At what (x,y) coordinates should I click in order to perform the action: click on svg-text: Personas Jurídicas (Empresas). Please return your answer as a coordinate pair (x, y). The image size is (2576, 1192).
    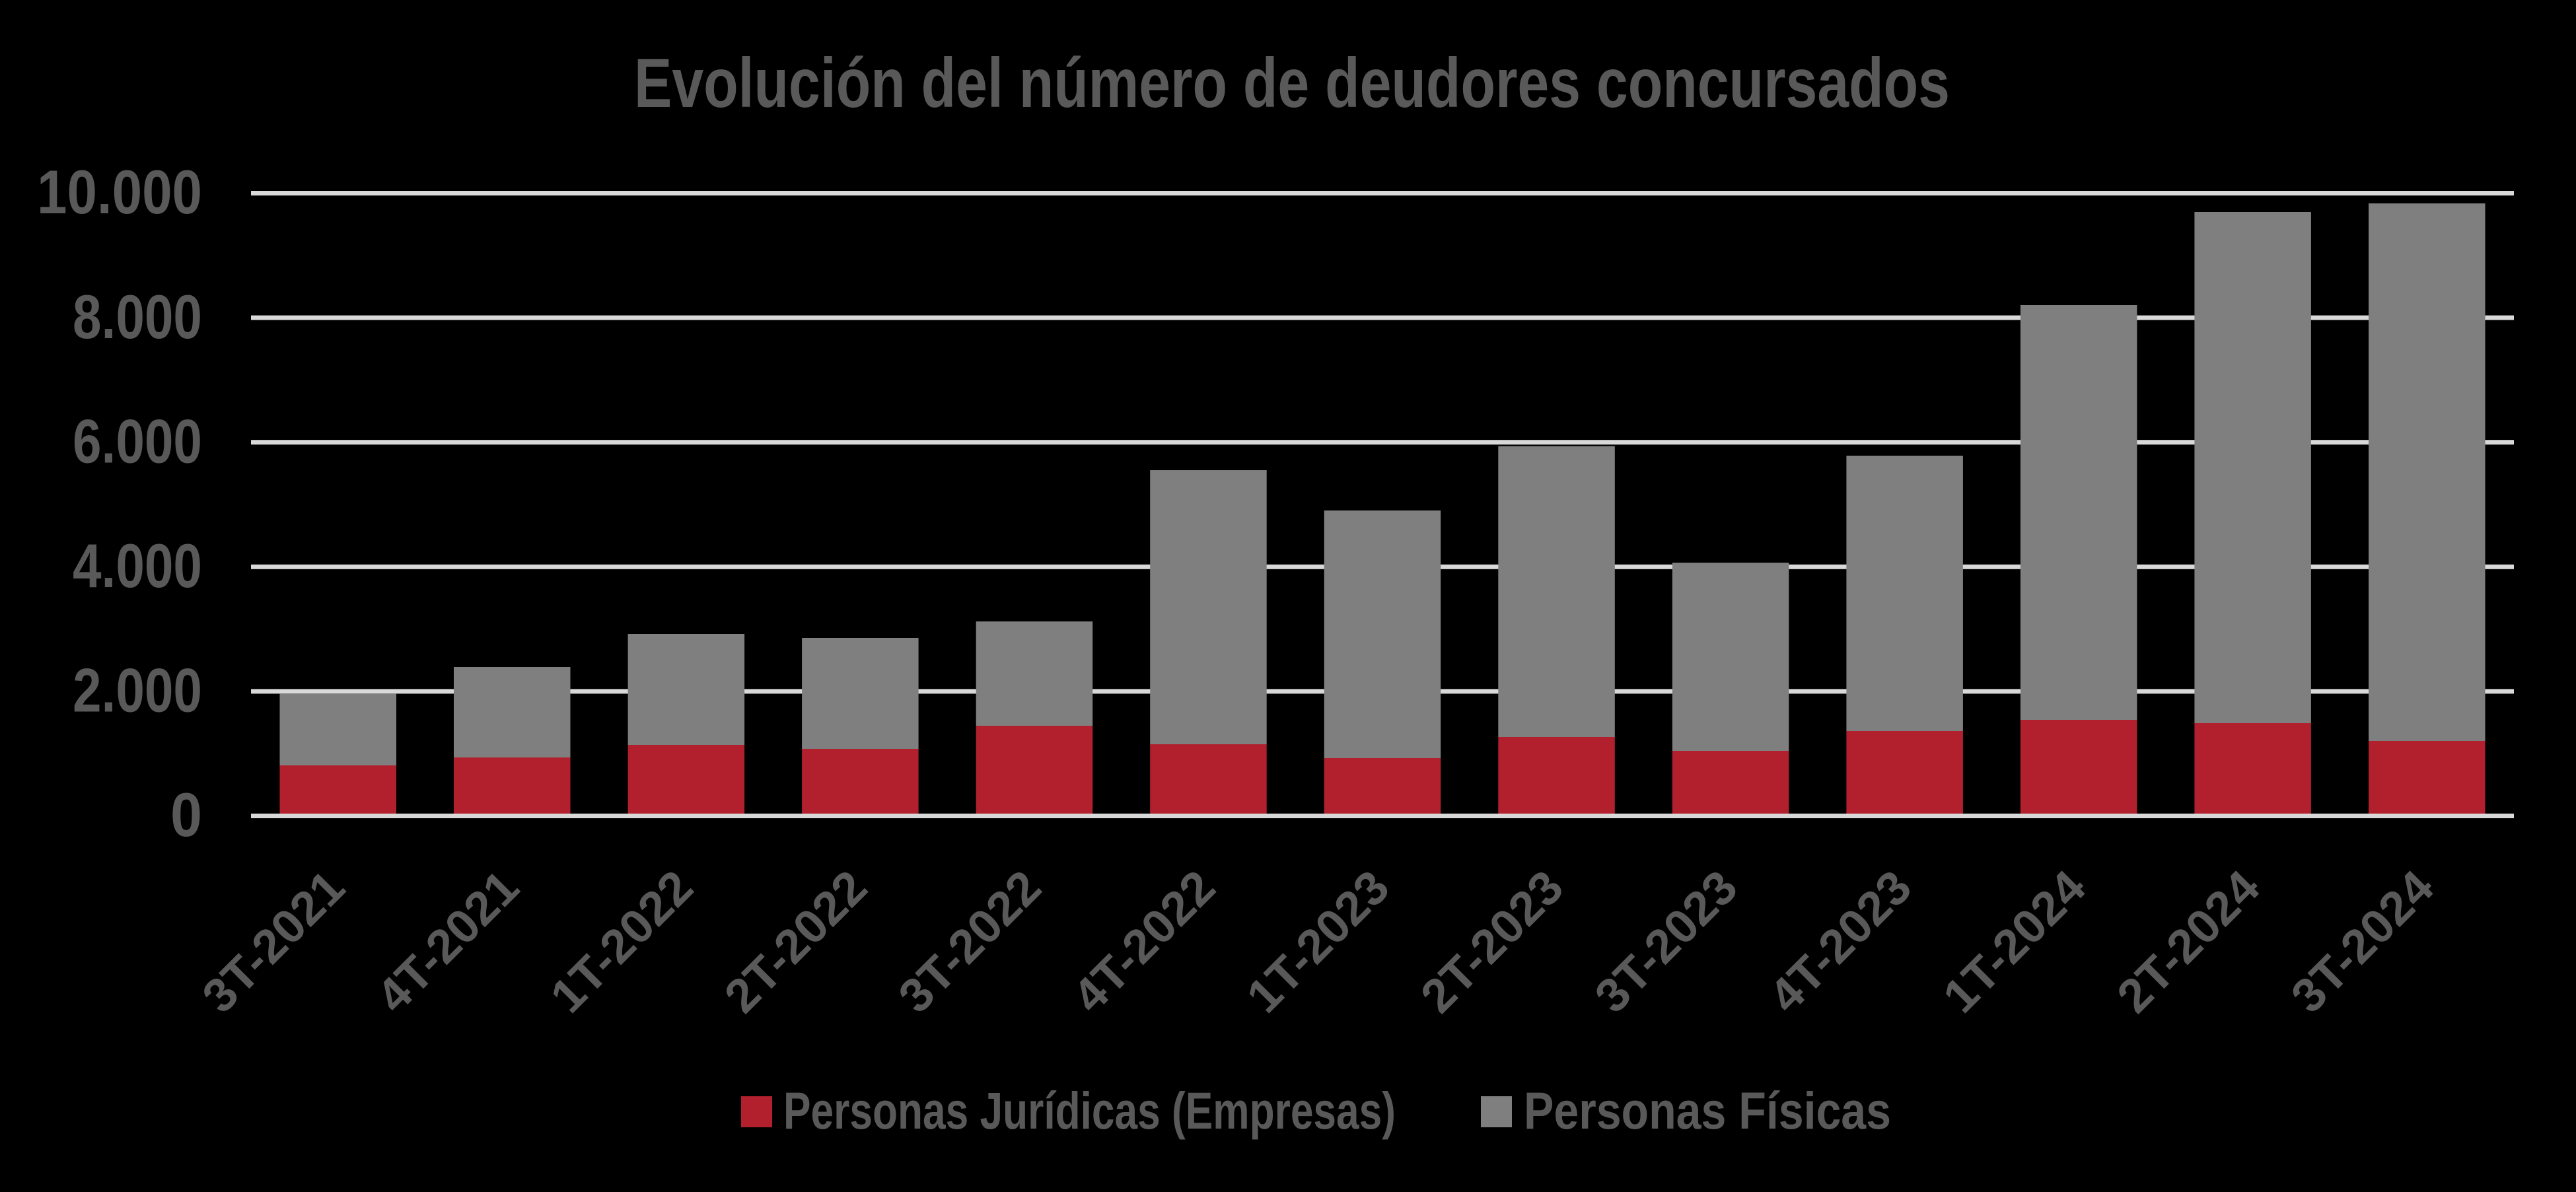
    Looking at the image, I should click on (1090, 1110).